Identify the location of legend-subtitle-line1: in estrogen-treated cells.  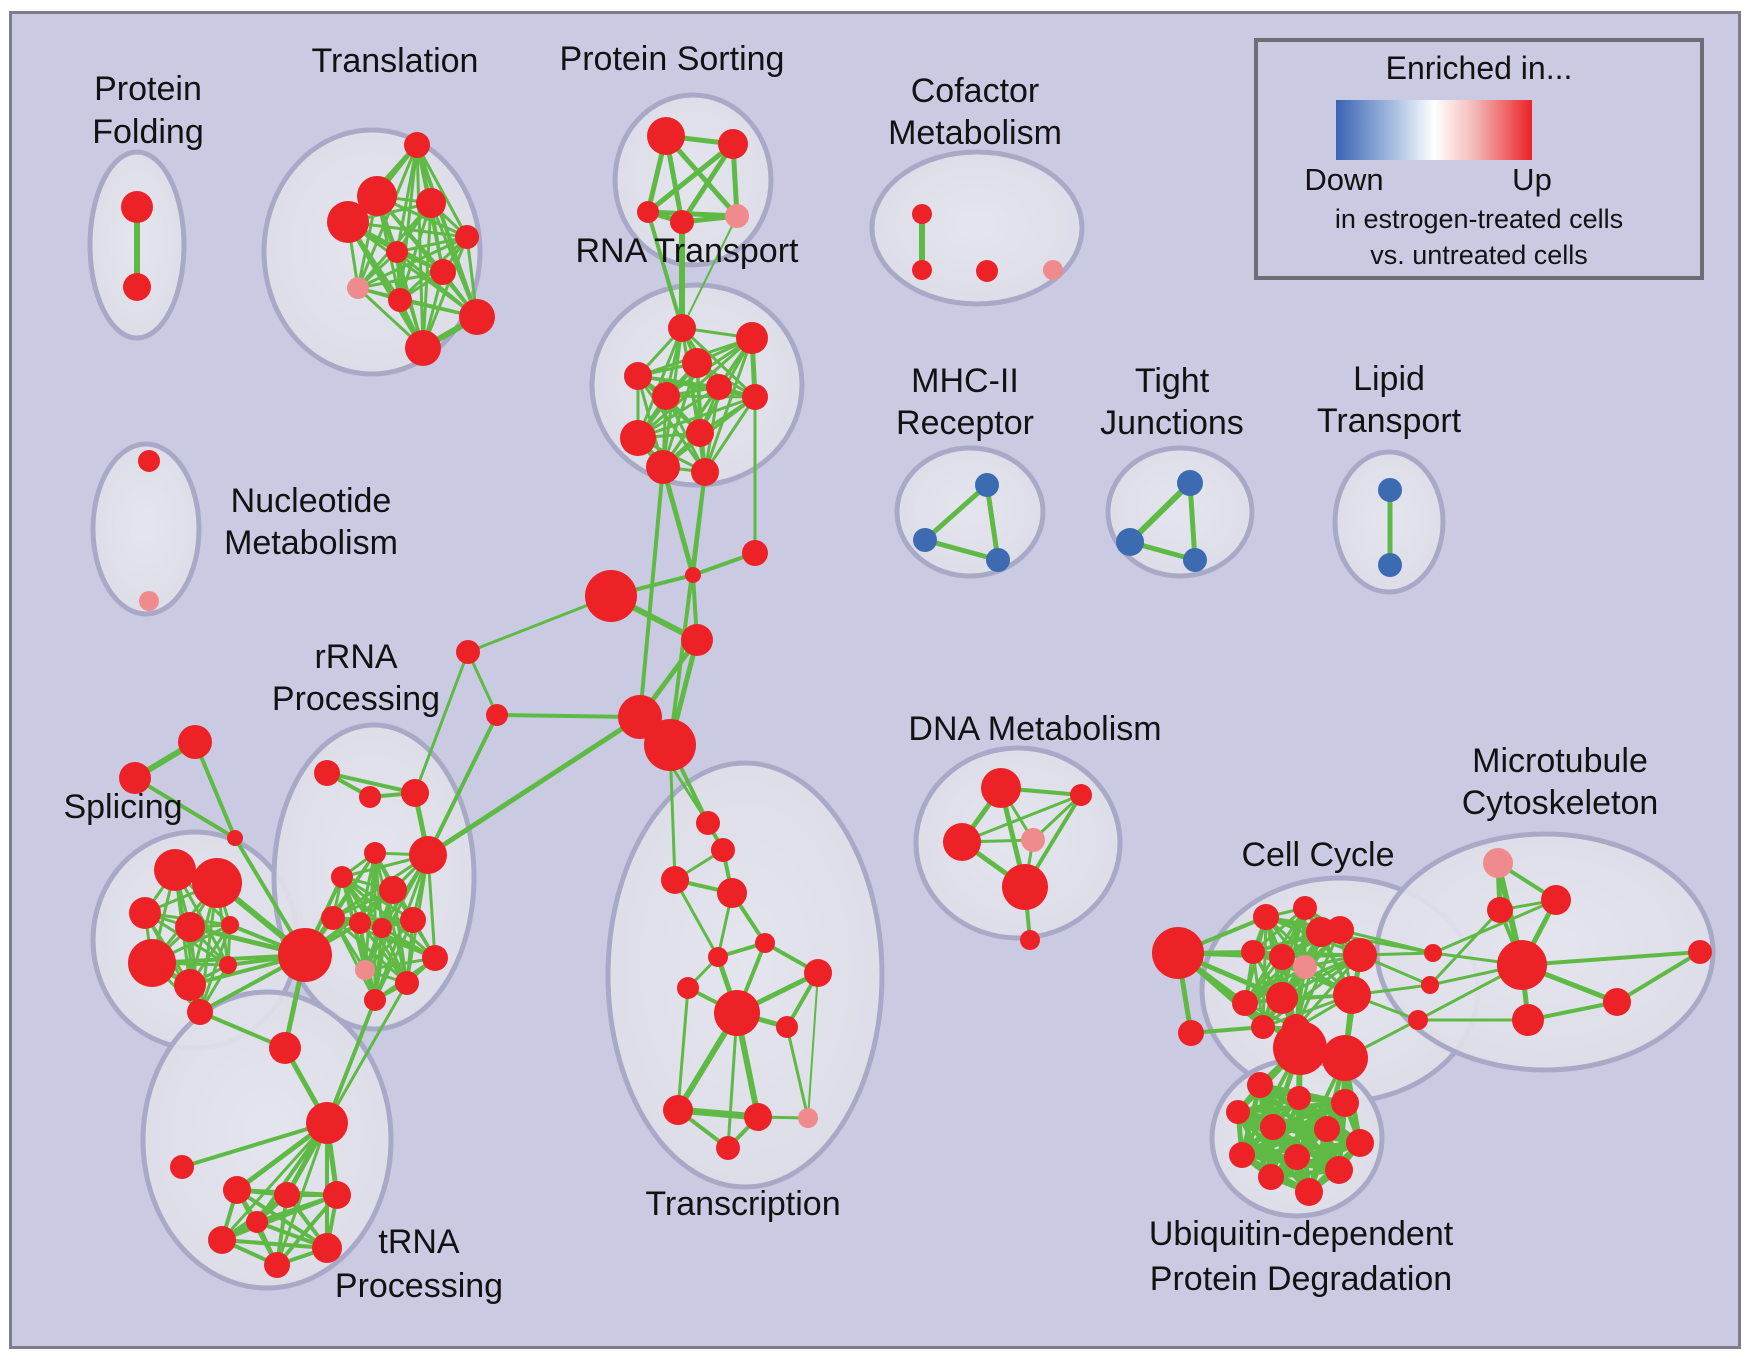
(1479, 219).